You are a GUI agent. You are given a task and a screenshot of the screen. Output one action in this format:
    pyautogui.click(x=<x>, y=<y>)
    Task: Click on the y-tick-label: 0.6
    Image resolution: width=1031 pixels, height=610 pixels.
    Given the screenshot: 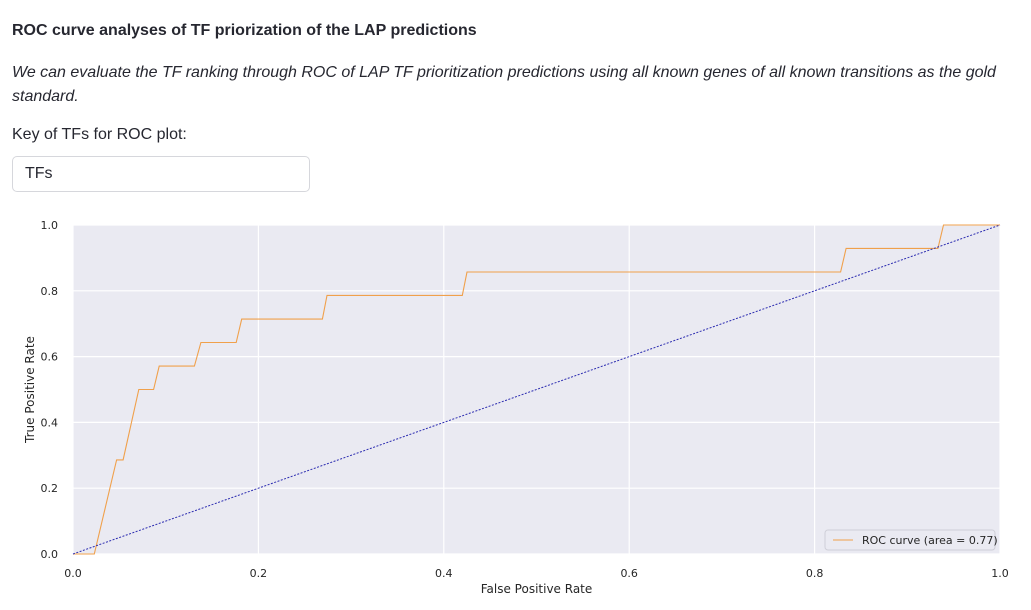 What is the action you would take?
    pyautogui.click(x=50, y=357)
    